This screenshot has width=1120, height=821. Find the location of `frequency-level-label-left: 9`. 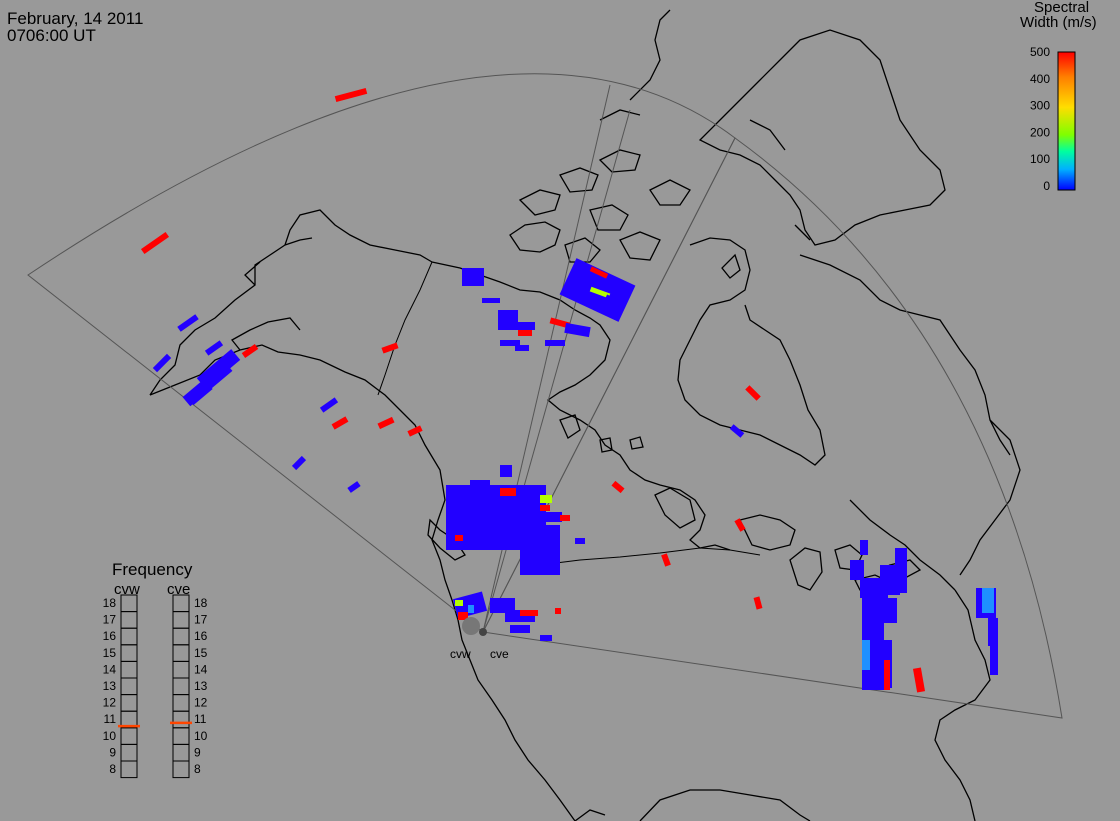

frequency-level-label-left: 9 is located at coordinates (112, 752).